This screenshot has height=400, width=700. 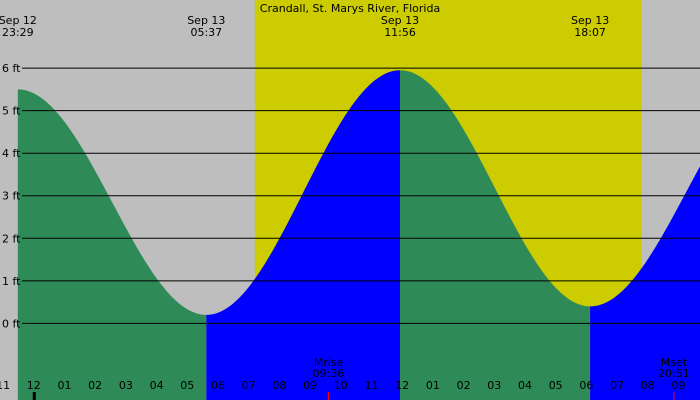 What do you see at coordinates (34, 396) in the screenshot?
I see `midnight-marker` at bounding box center [34, 396].